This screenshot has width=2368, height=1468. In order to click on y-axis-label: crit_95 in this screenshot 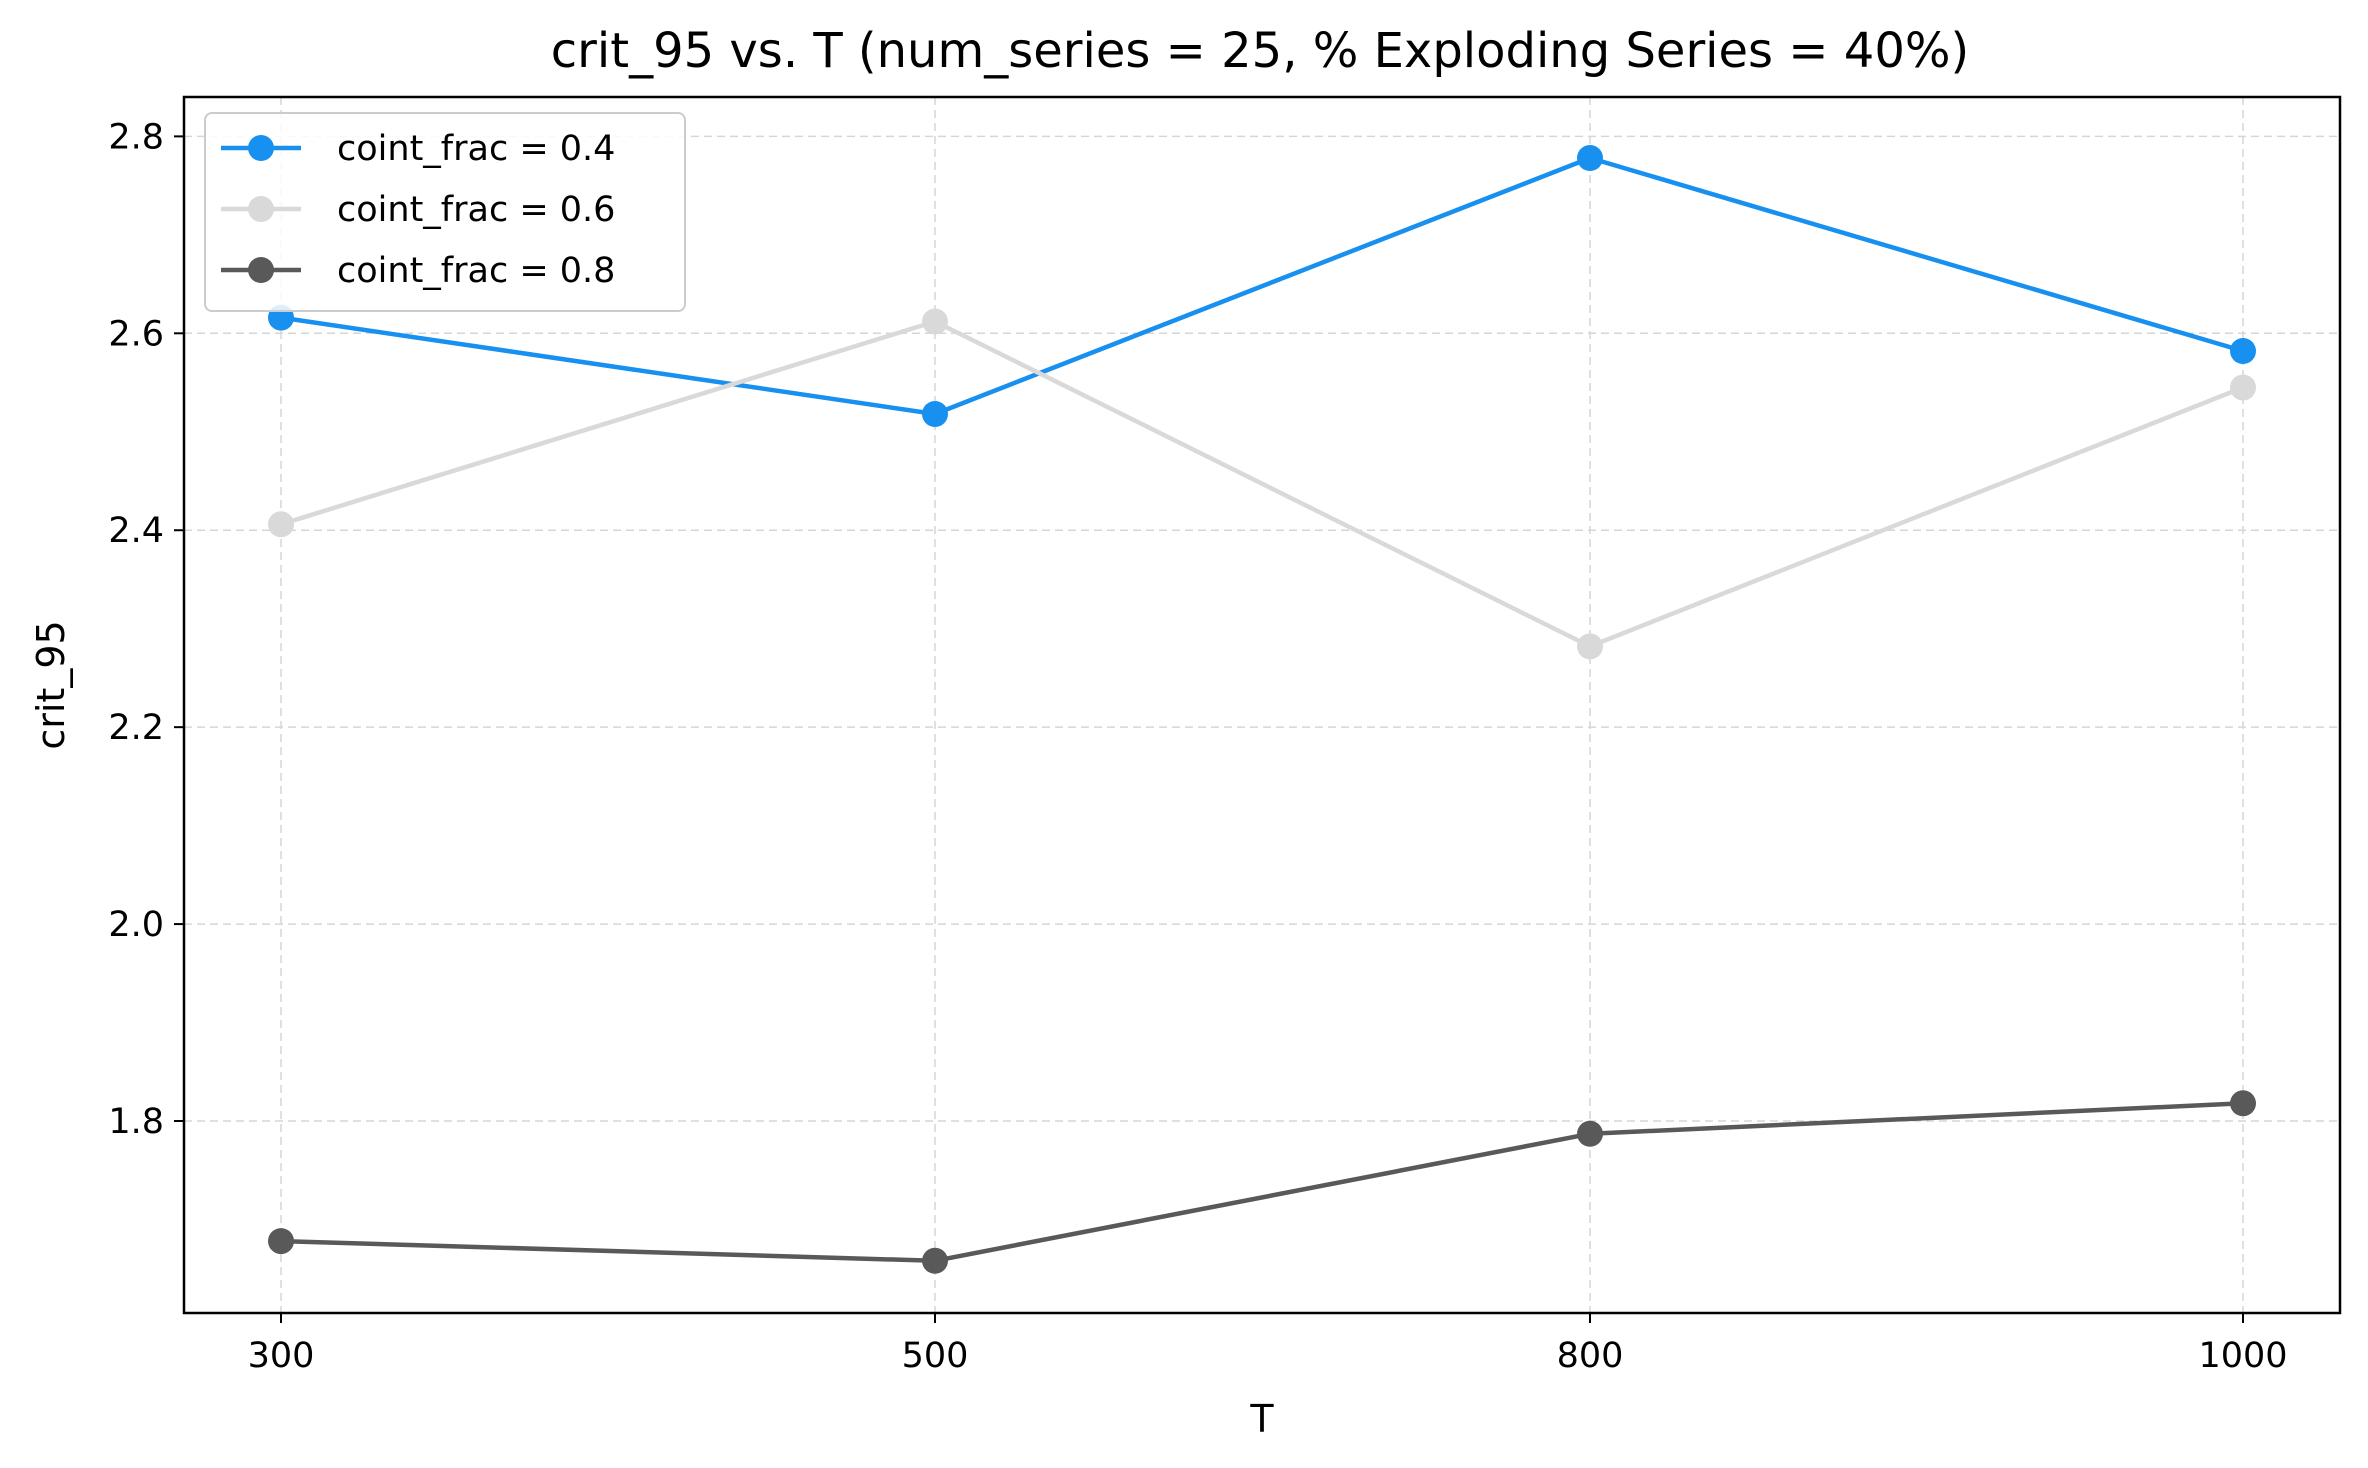, I will do `click(51, 684)`.